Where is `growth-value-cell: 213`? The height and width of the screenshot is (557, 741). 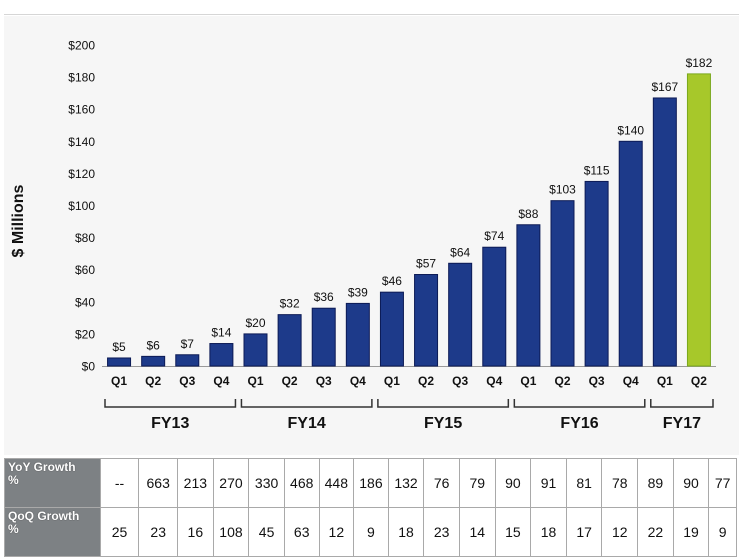
growth-value-cell: 213 is located at coordinates (195, 483).